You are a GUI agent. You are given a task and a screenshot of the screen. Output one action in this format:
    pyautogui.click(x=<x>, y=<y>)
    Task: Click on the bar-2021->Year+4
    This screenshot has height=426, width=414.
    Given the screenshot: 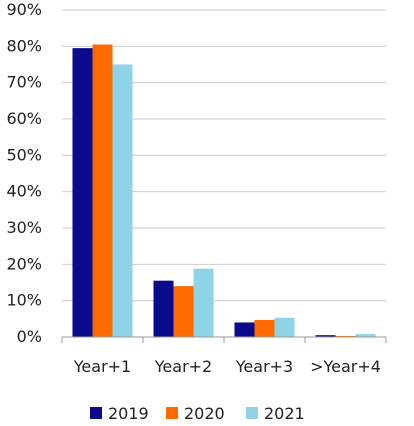 What is the action you would take?
    pyautogui.click(x=365, y=335)
    